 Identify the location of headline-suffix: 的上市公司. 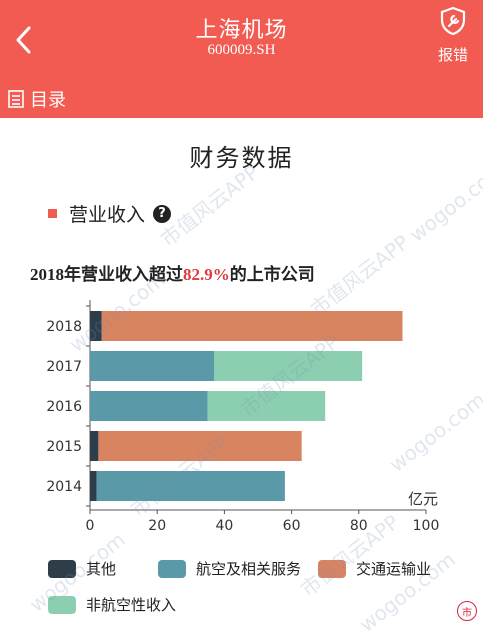
(272, 274).